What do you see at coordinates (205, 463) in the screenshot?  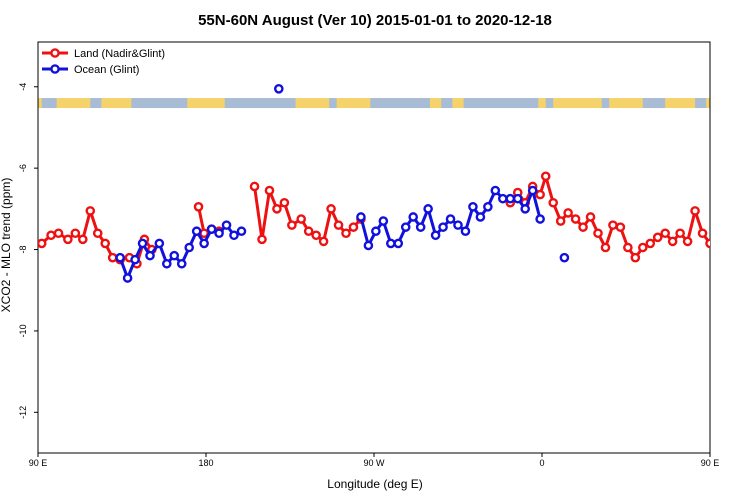 I see `x-tick-label: 180` at bounding box center [205, 463].